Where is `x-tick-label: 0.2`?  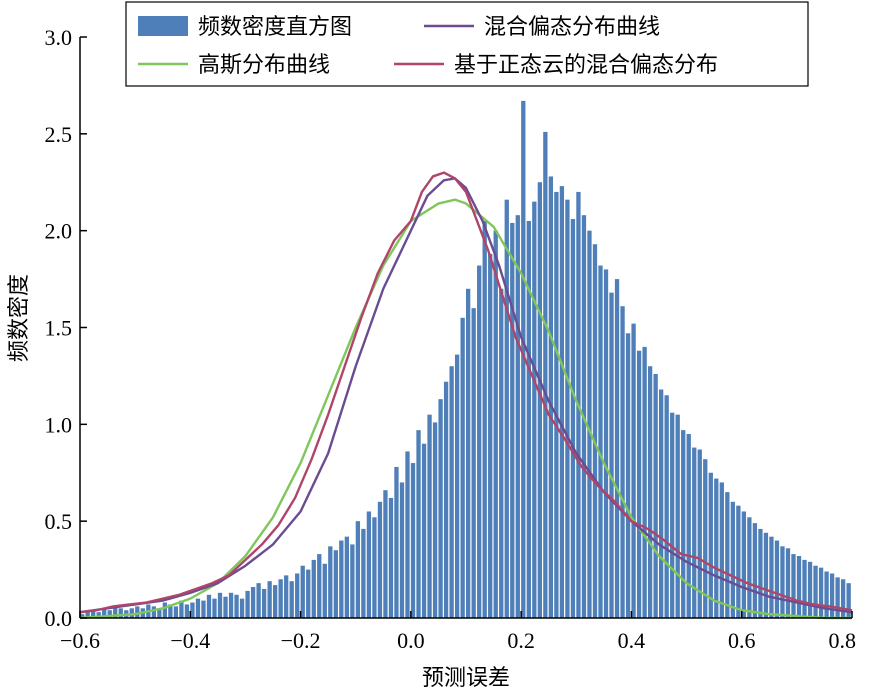
x-tick-label: 0.2 is located at coordinates (521, 640).